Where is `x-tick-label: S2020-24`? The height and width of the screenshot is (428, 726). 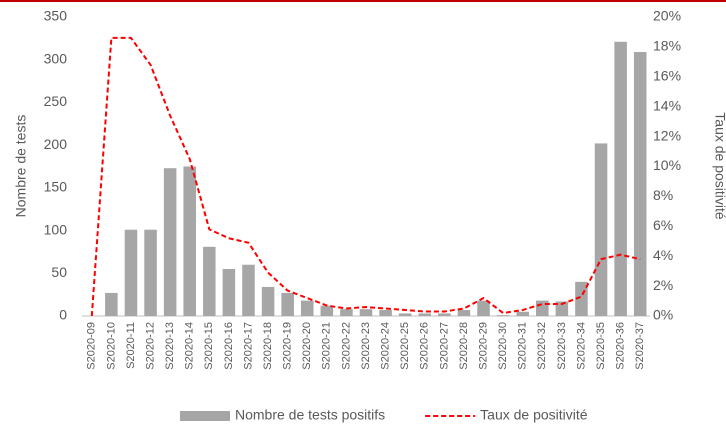 x-tick-label: S2020-24 is located at coordinates (385, 346).